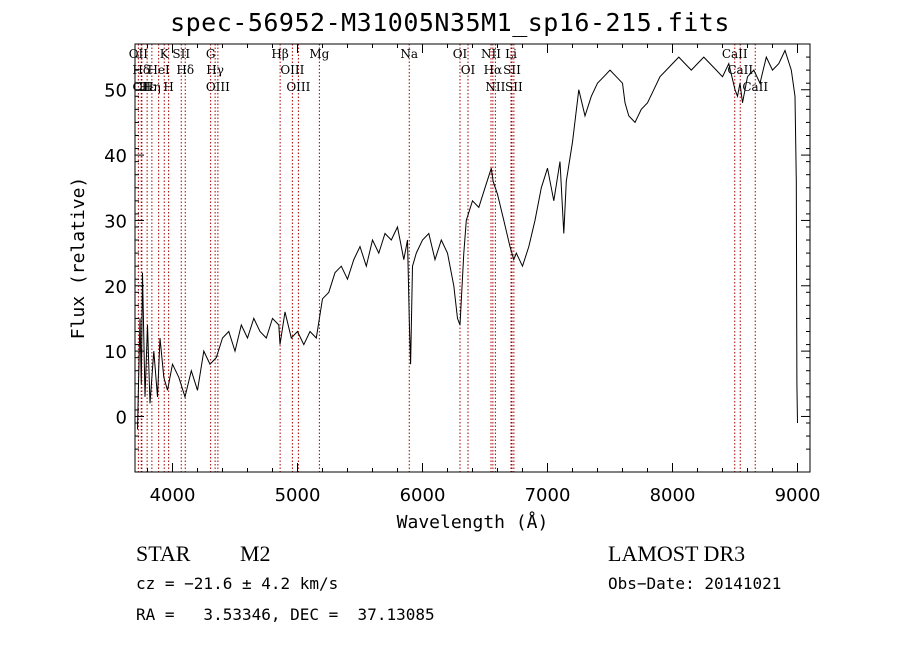 This screenshot has height=649, width=900. Describe the element at coordinates (218, 87) in the screenshot. I see `line-marker-label-12: OIII` at that location.